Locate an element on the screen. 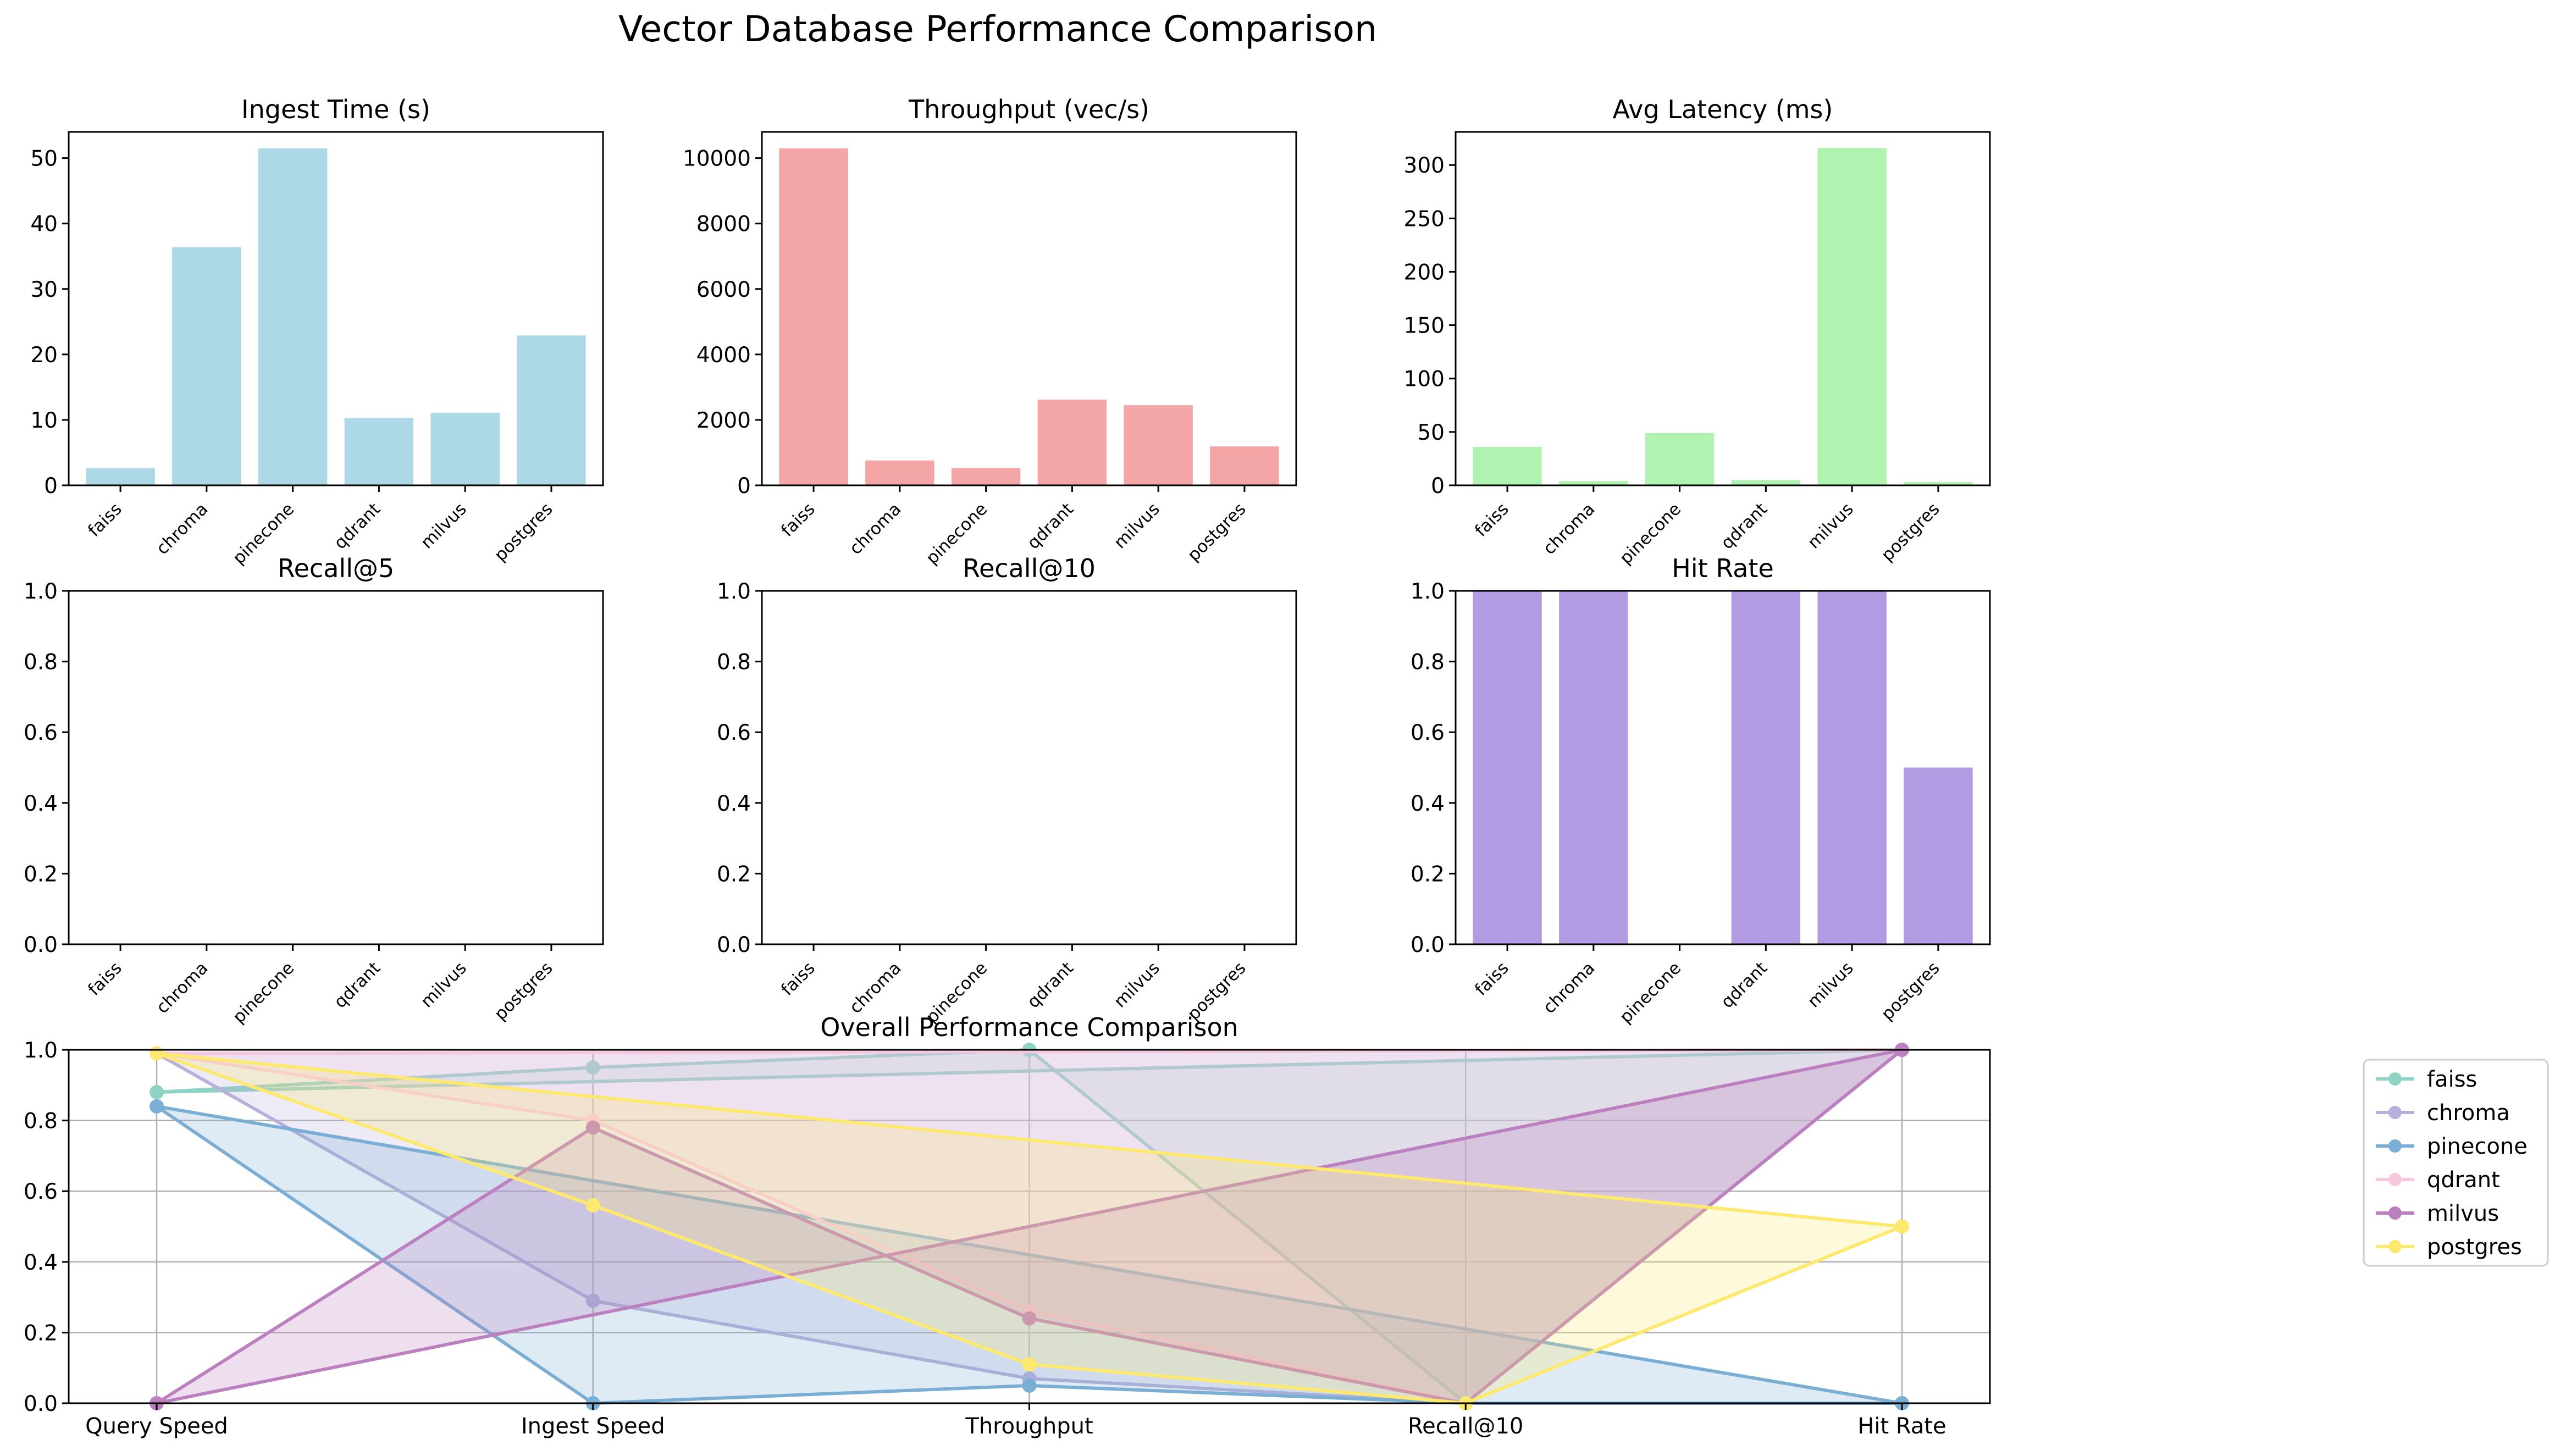 The height and width of the screenshot is (1456, 2566). subplot-6-ytick-label: 0.4 is located at coordinates (1428, 803).